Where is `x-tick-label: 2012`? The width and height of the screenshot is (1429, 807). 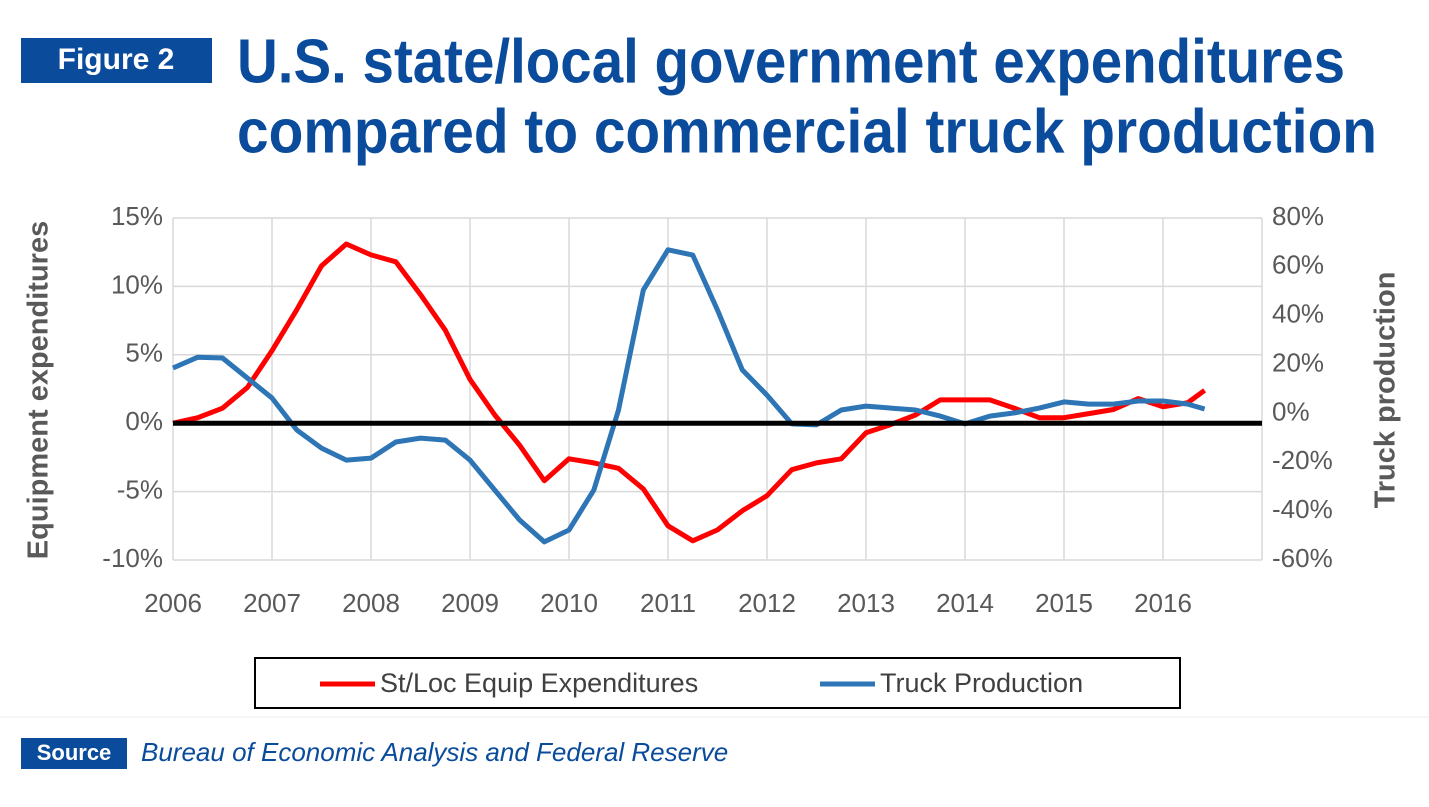 x-tick-label: 2012 is located at coordinates (767, 603).